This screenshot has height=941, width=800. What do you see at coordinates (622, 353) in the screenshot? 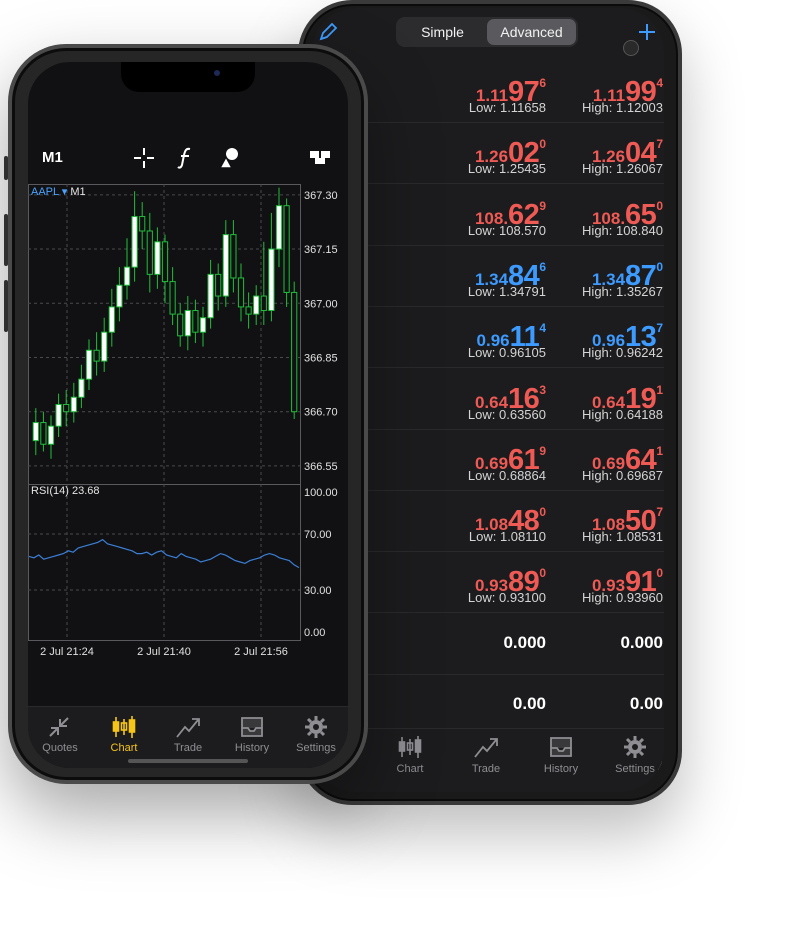
I see `high-value: High: 0.96242` at bounding box center [622, 353].